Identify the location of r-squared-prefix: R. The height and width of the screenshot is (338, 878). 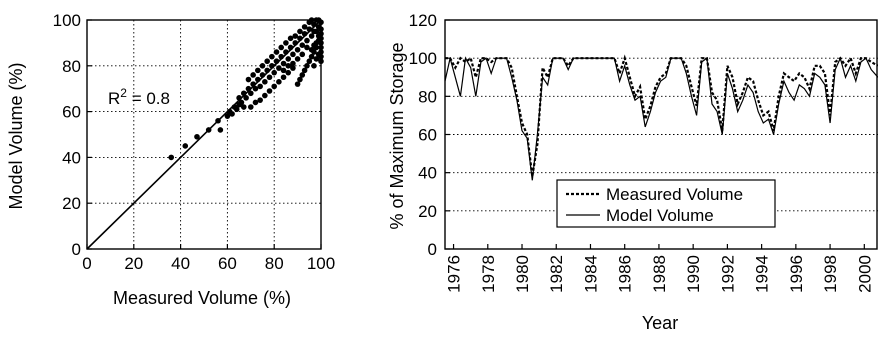
(114, 98).